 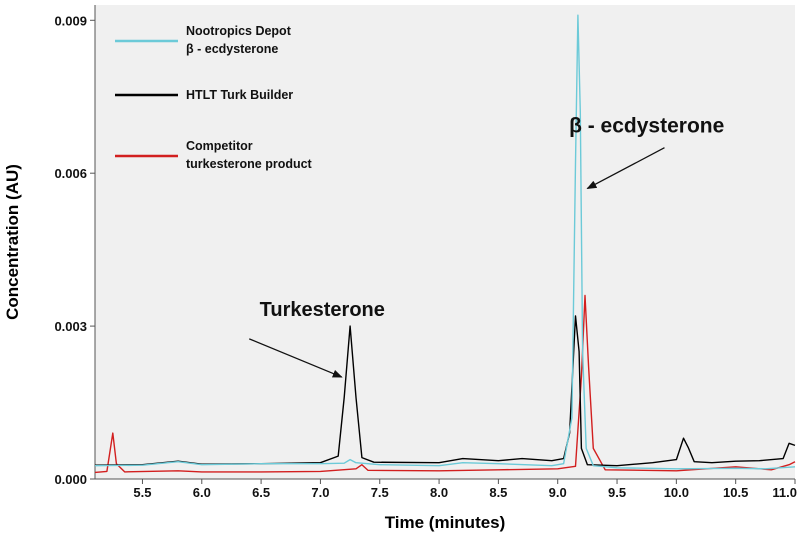 I want to click on x-tick-label: 10.5, so click(x=735, y=492).